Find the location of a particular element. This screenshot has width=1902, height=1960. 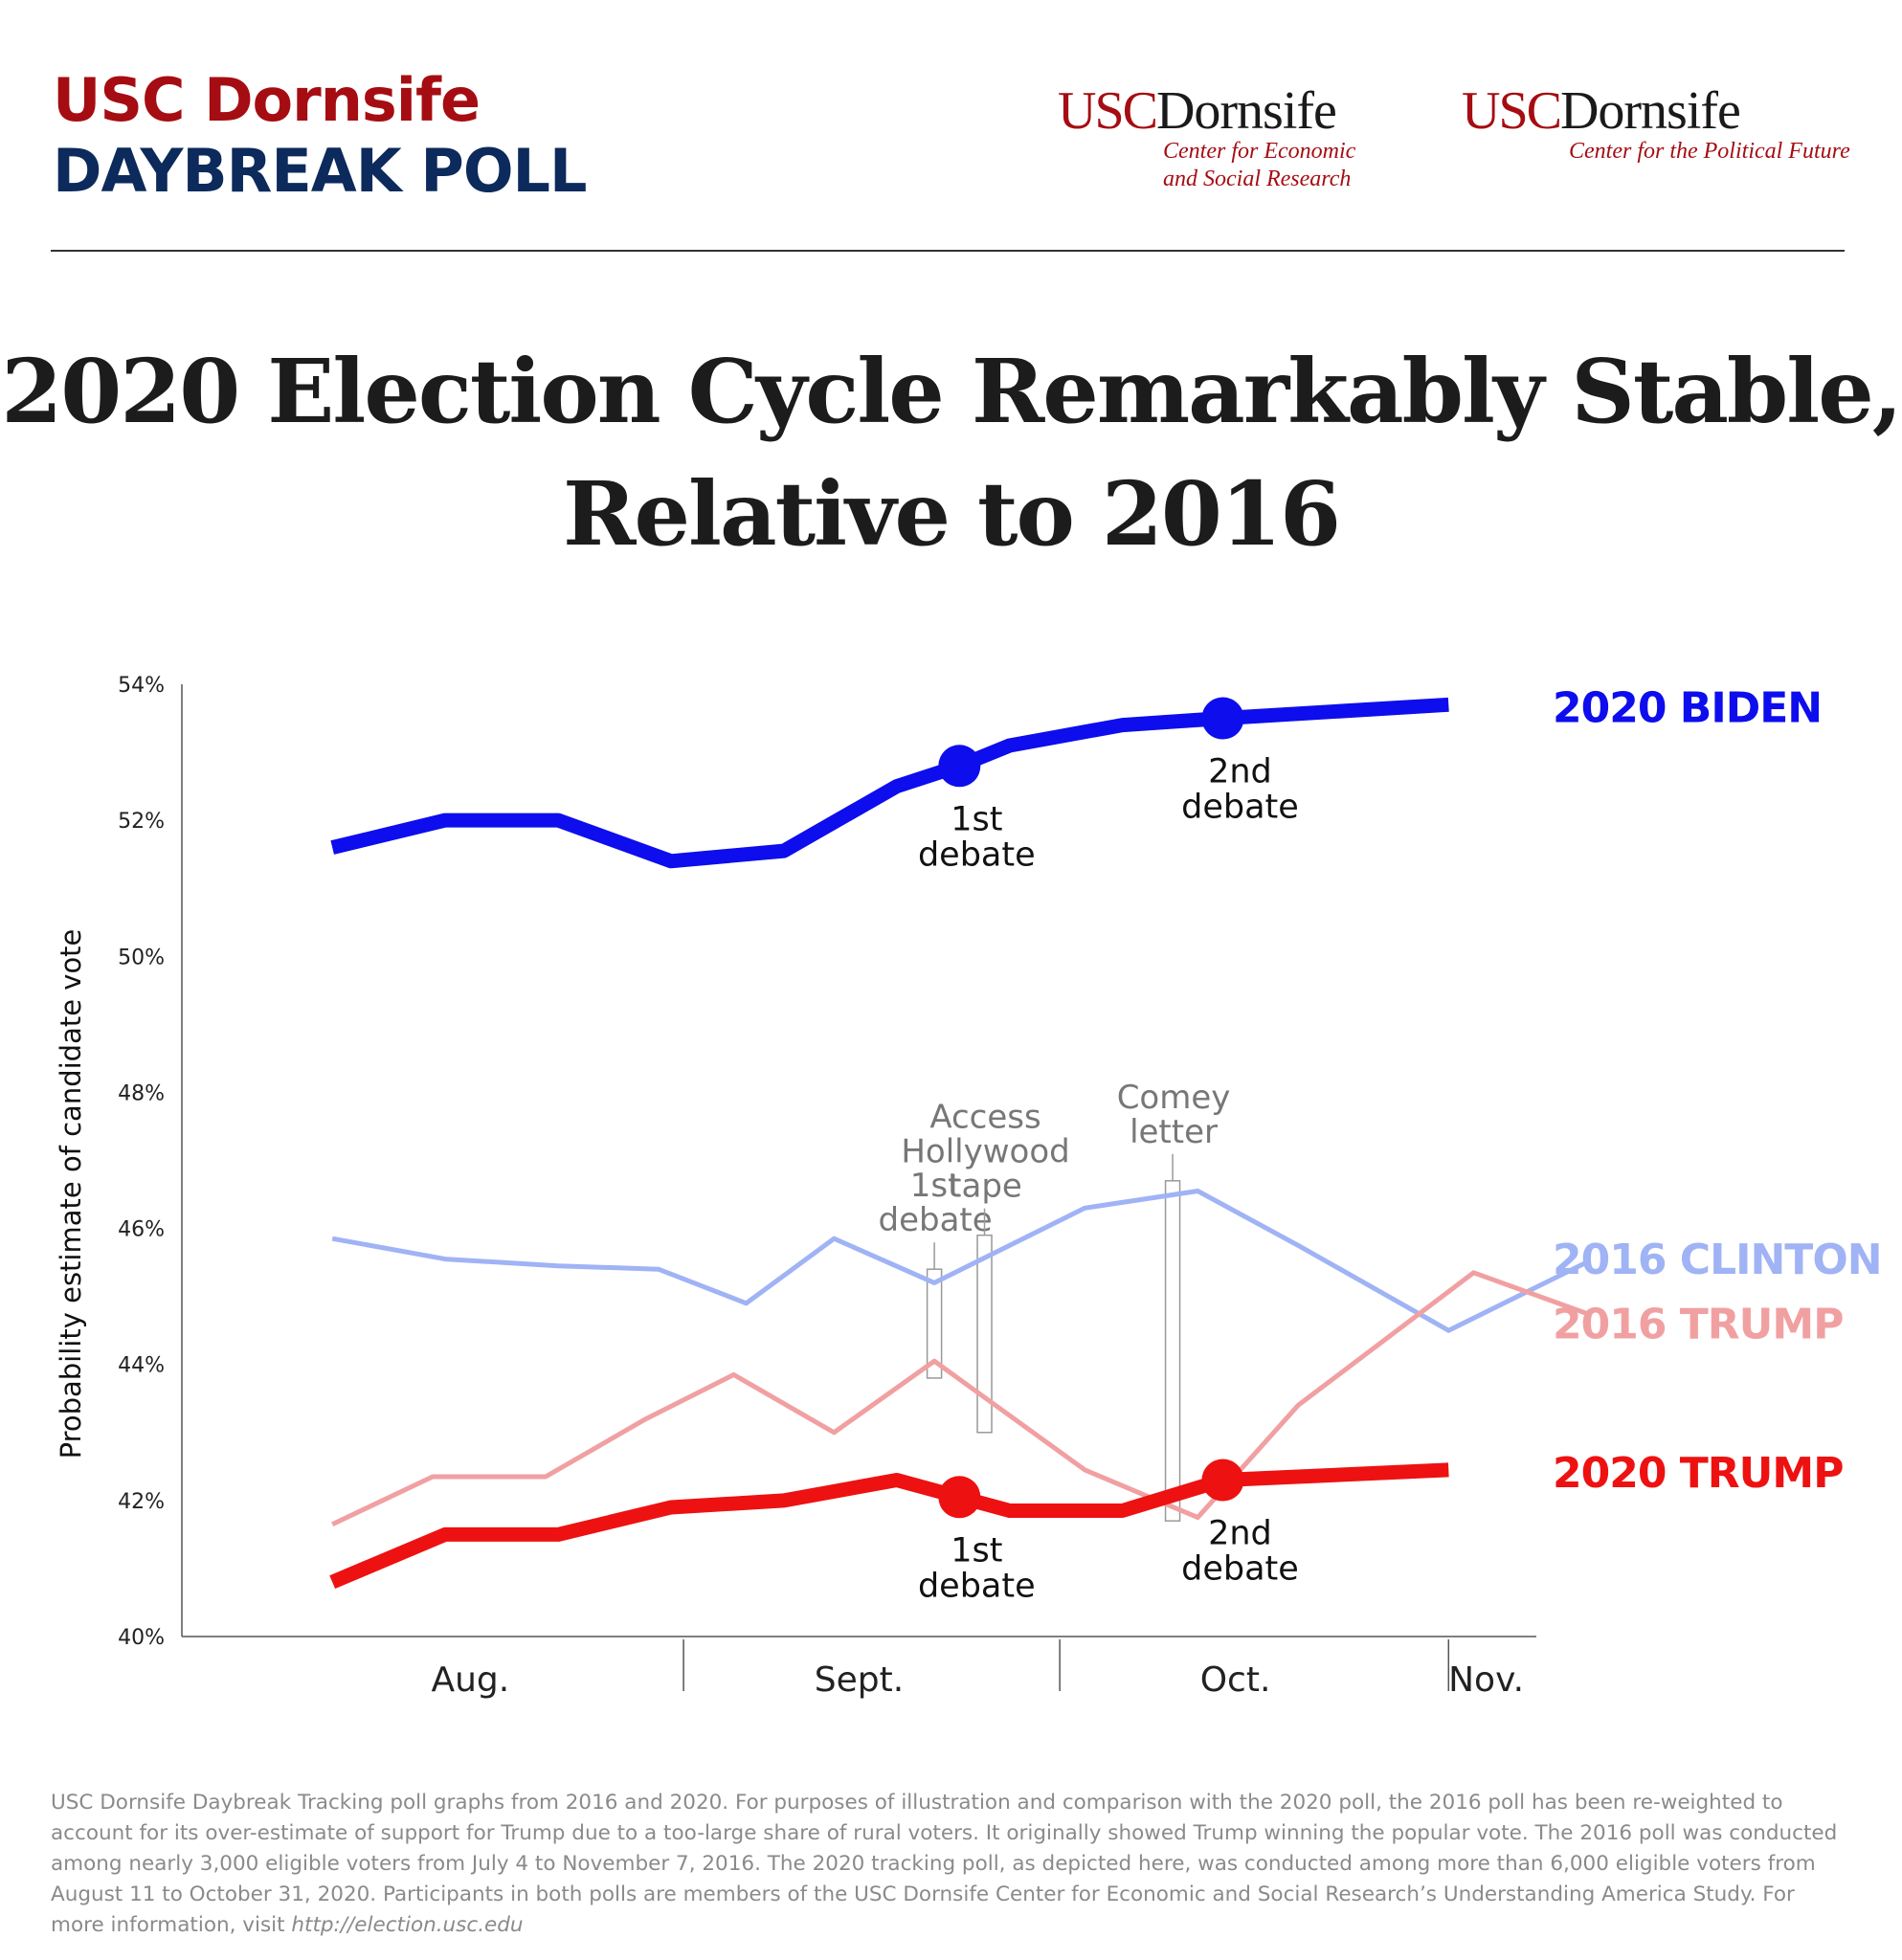

brand-title: USC Dornsife is located at coordinates (267, 100).